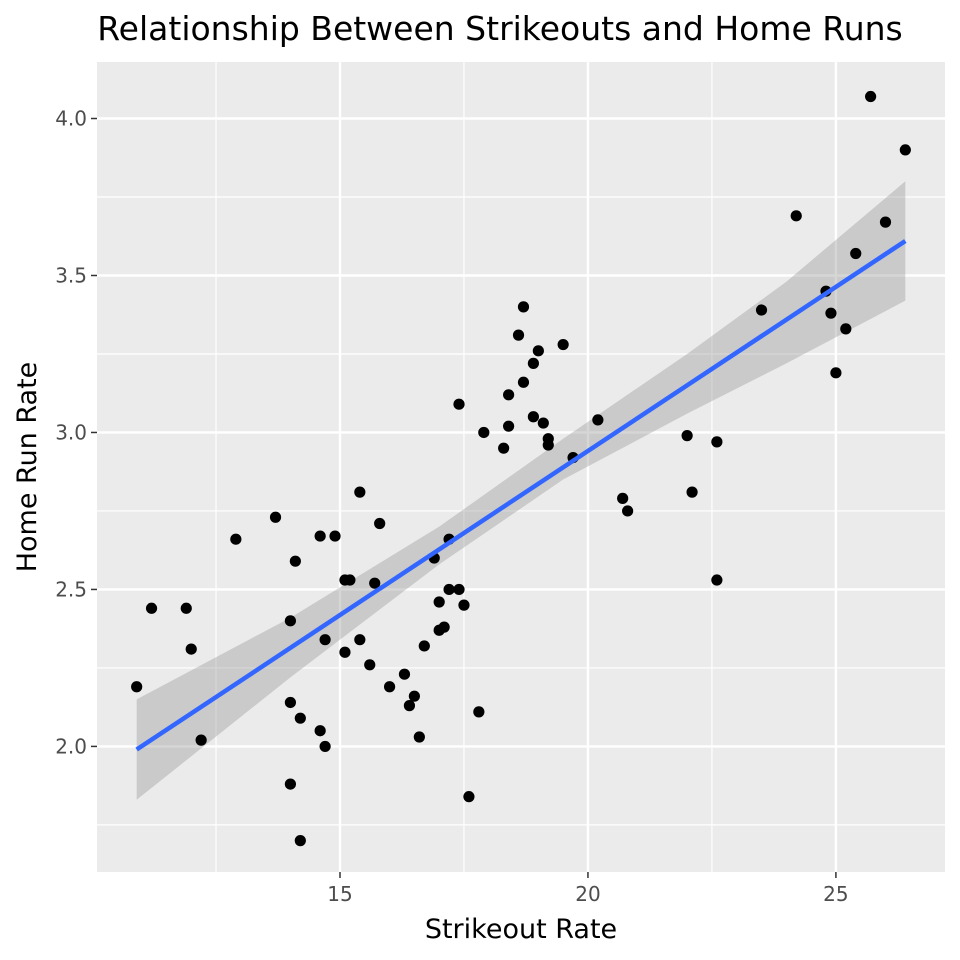  I want to click on y-tick-label: 2.0, so click(71, 746).